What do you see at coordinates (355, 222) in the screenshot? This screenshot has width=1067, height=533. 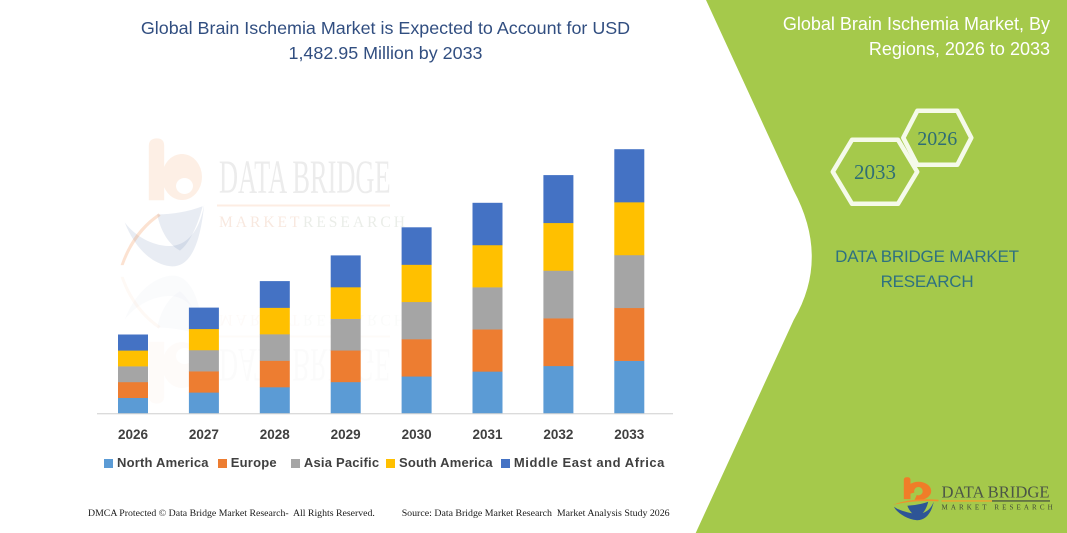 I see `svg-text: RESEARCH` at bounding box center [355, 222].